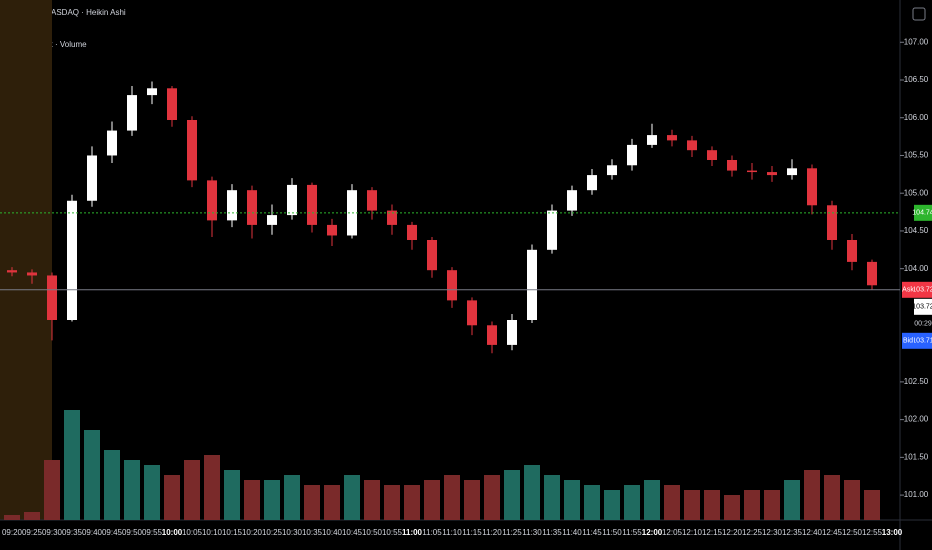 The height and width of the screenshot is (550, 932). What do you see at coordinates (432, 532) in the screenshot?
I see `x-tick-label: 11:05` at bounding box center [432, 532].